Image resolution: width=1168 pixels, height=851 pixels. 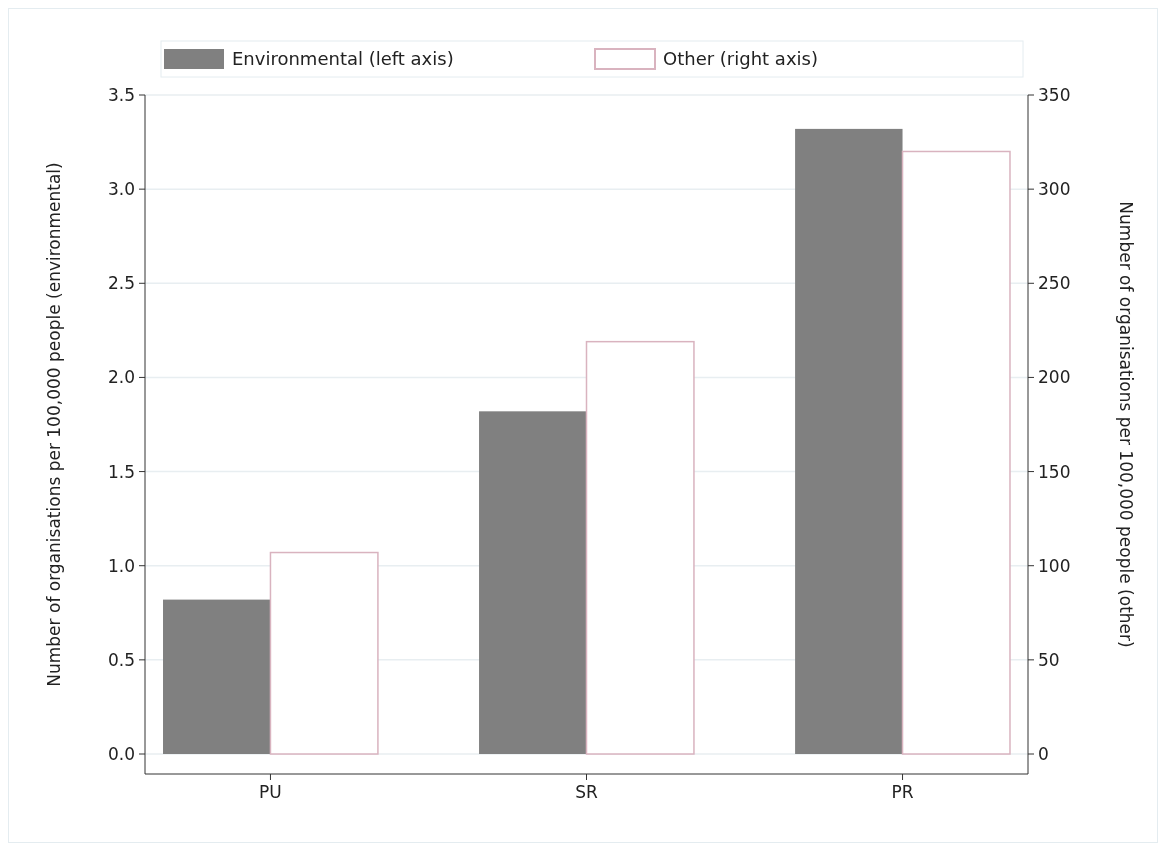 What do you see at coordinates (1054, 189) in the screenshot?
I see `y2-tick-label: 300` at bounding box center [1054, 189].